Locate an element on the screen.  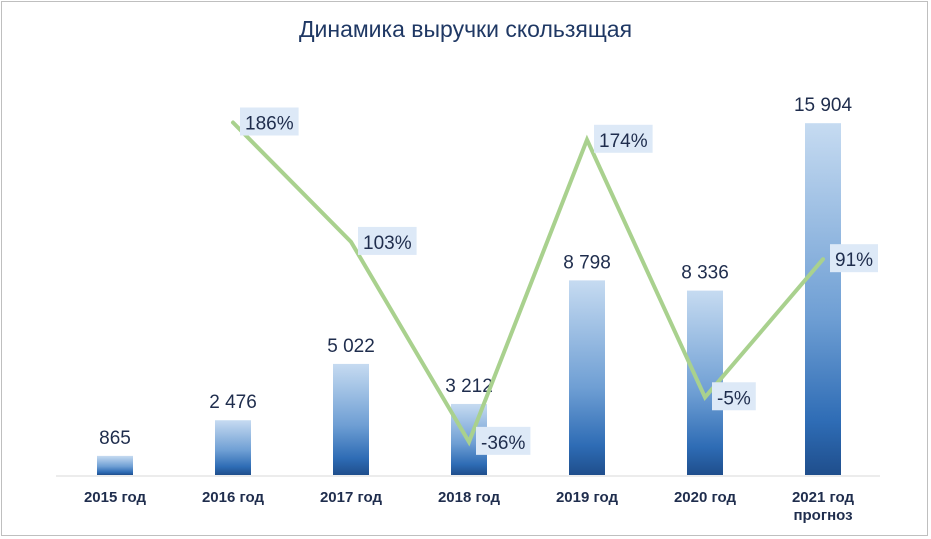
growth-label-1: 186% is located at coordinates (269, 124).